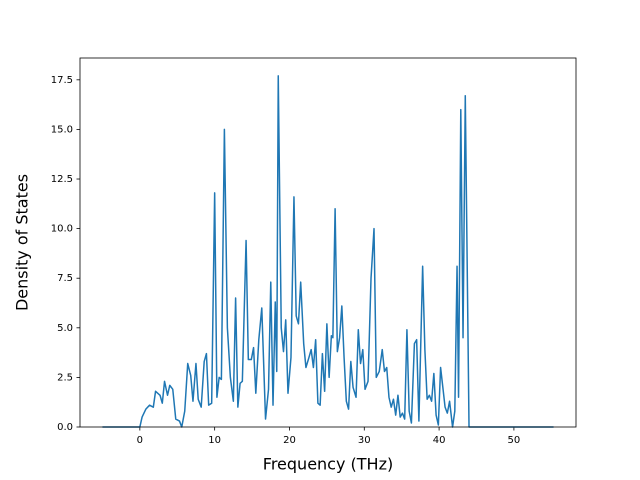 The height and width of the screenshot is (480, 640). What do you see at coordinates (214, 440) in the screenshot?
I see `x-tick-label: 10` at bounding box center [214, 440].